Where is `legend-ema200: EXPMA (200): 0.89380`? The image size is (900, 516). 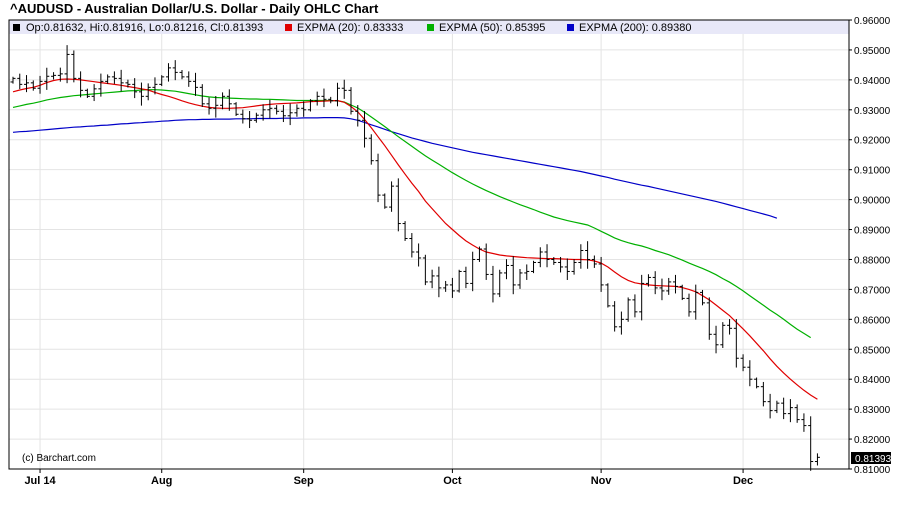 legend-ema200: EXPMA (200): 0.89380 is located at coordinates (635, 28).